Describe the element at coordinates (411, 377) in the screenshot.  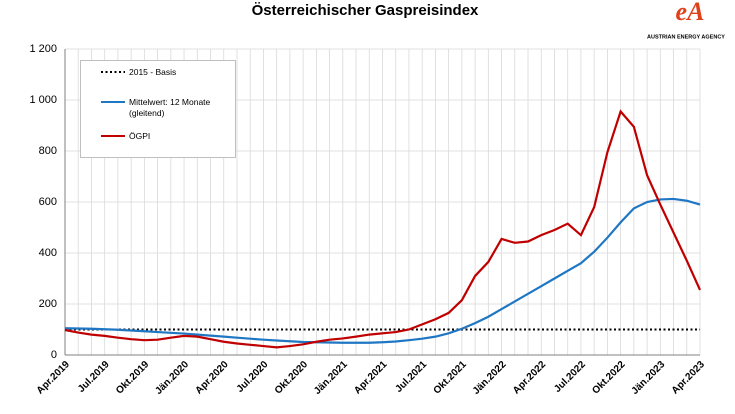
I see `x-tick-label: Jul.2021` at that location.